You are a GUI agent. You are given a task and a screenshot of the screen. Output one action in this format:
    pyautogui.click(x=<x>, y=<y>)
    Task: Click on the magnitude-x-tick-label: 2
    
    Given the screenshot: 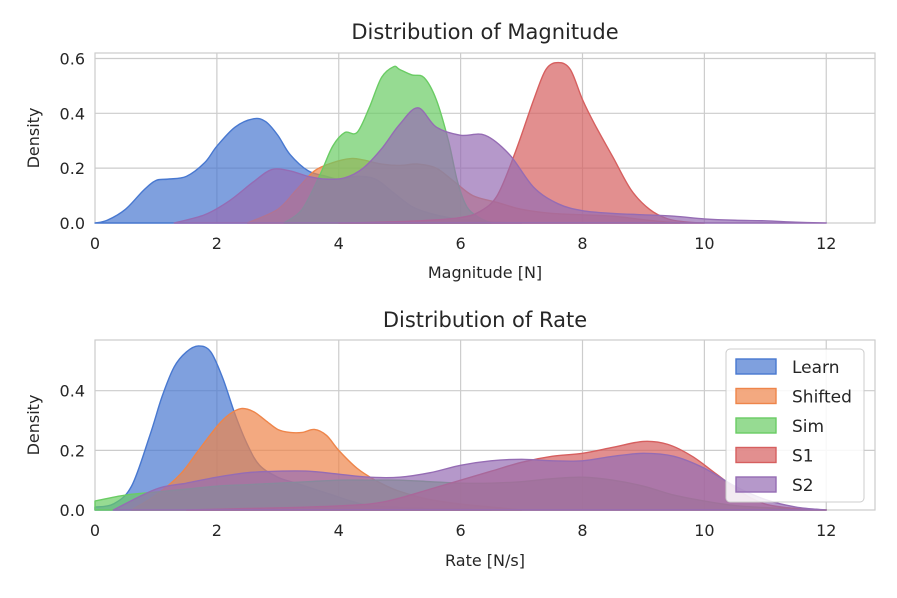 What is the action you would take?
    pyautogui.click(x=217, y=243)
    